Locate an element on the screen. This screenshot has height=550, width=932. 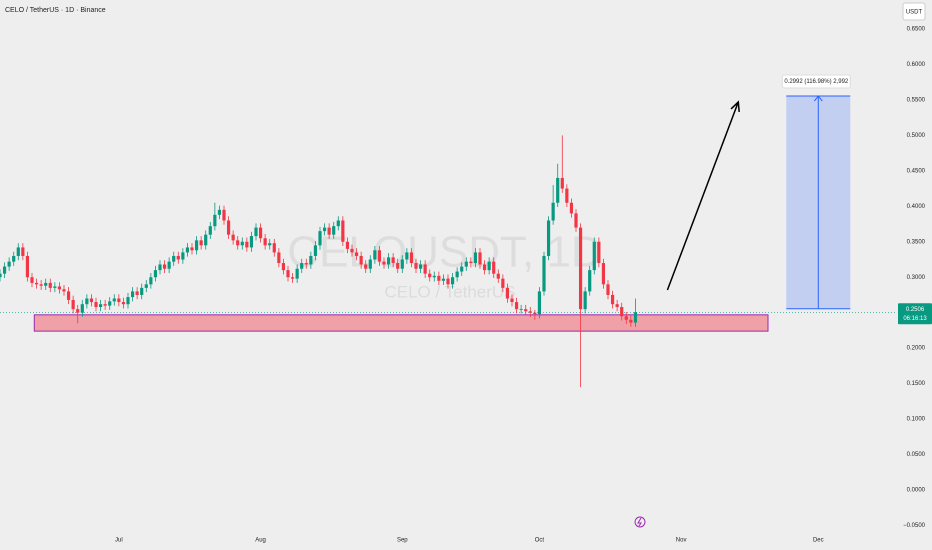
y-tick-label: 0.5000 is located at coordinates (916, 136).